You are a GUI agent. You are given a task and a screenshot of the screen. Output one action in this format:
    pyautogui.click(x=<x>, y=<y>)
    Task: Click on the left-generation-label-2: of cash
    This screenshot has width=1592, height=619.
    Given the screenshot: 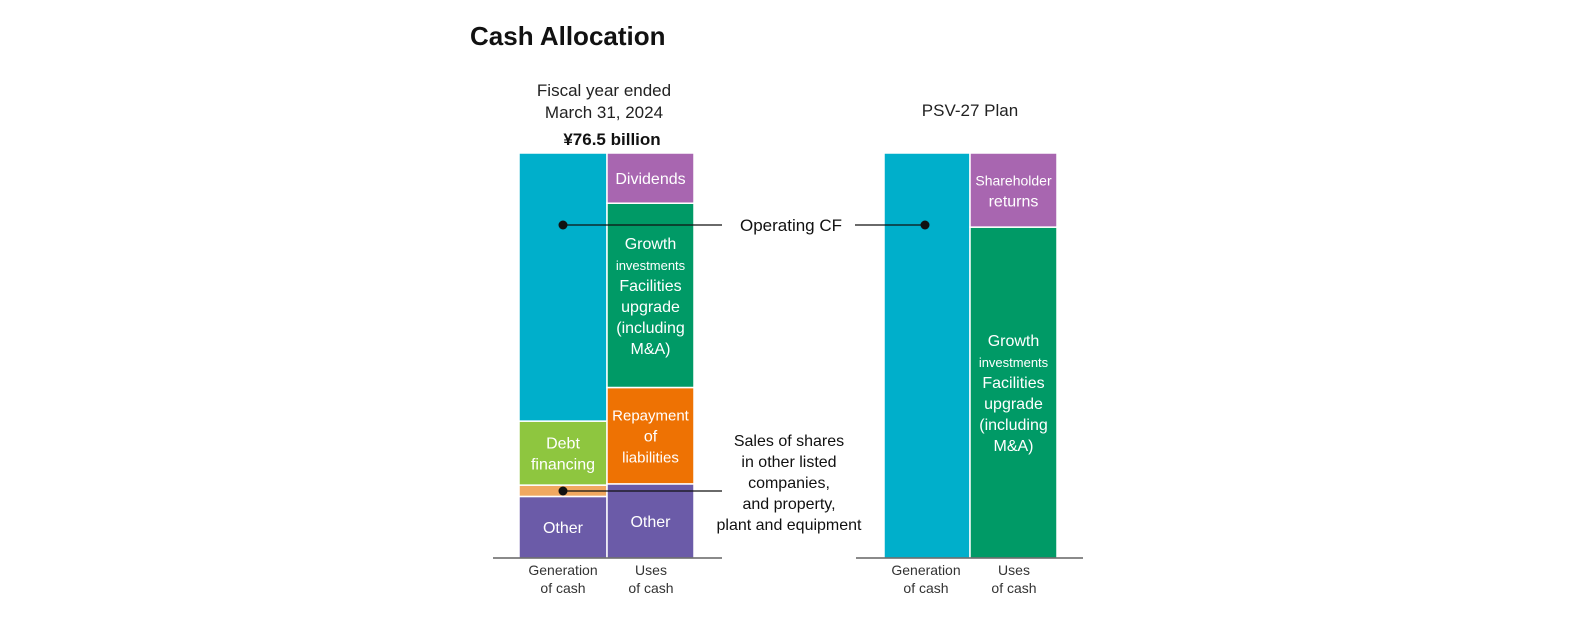 What is the action you would take?
    pyautogui.click(x=562, y=588)
    